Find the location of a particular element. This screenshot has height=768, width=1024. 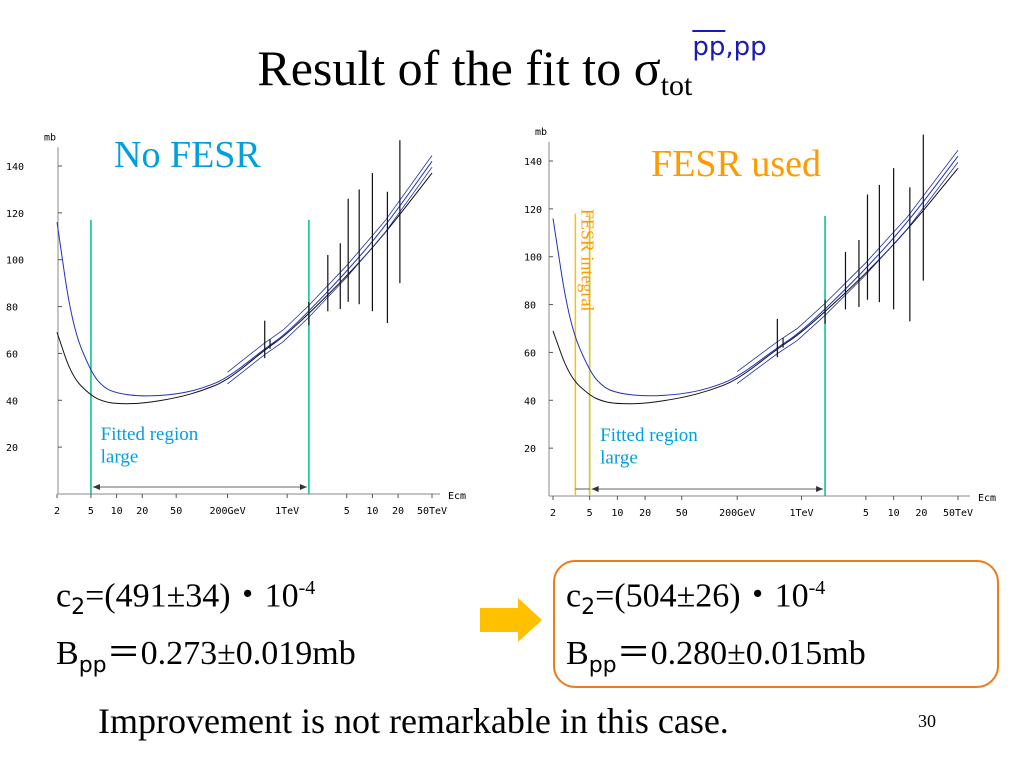

left-b-result: Bpp＝0.273±0.019mb is located at coordinates (206, 660).